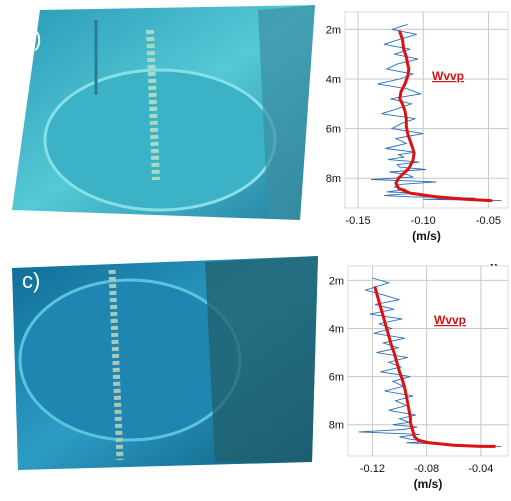  I want to click on x-tick-label: -0.04, so click(480, 469).